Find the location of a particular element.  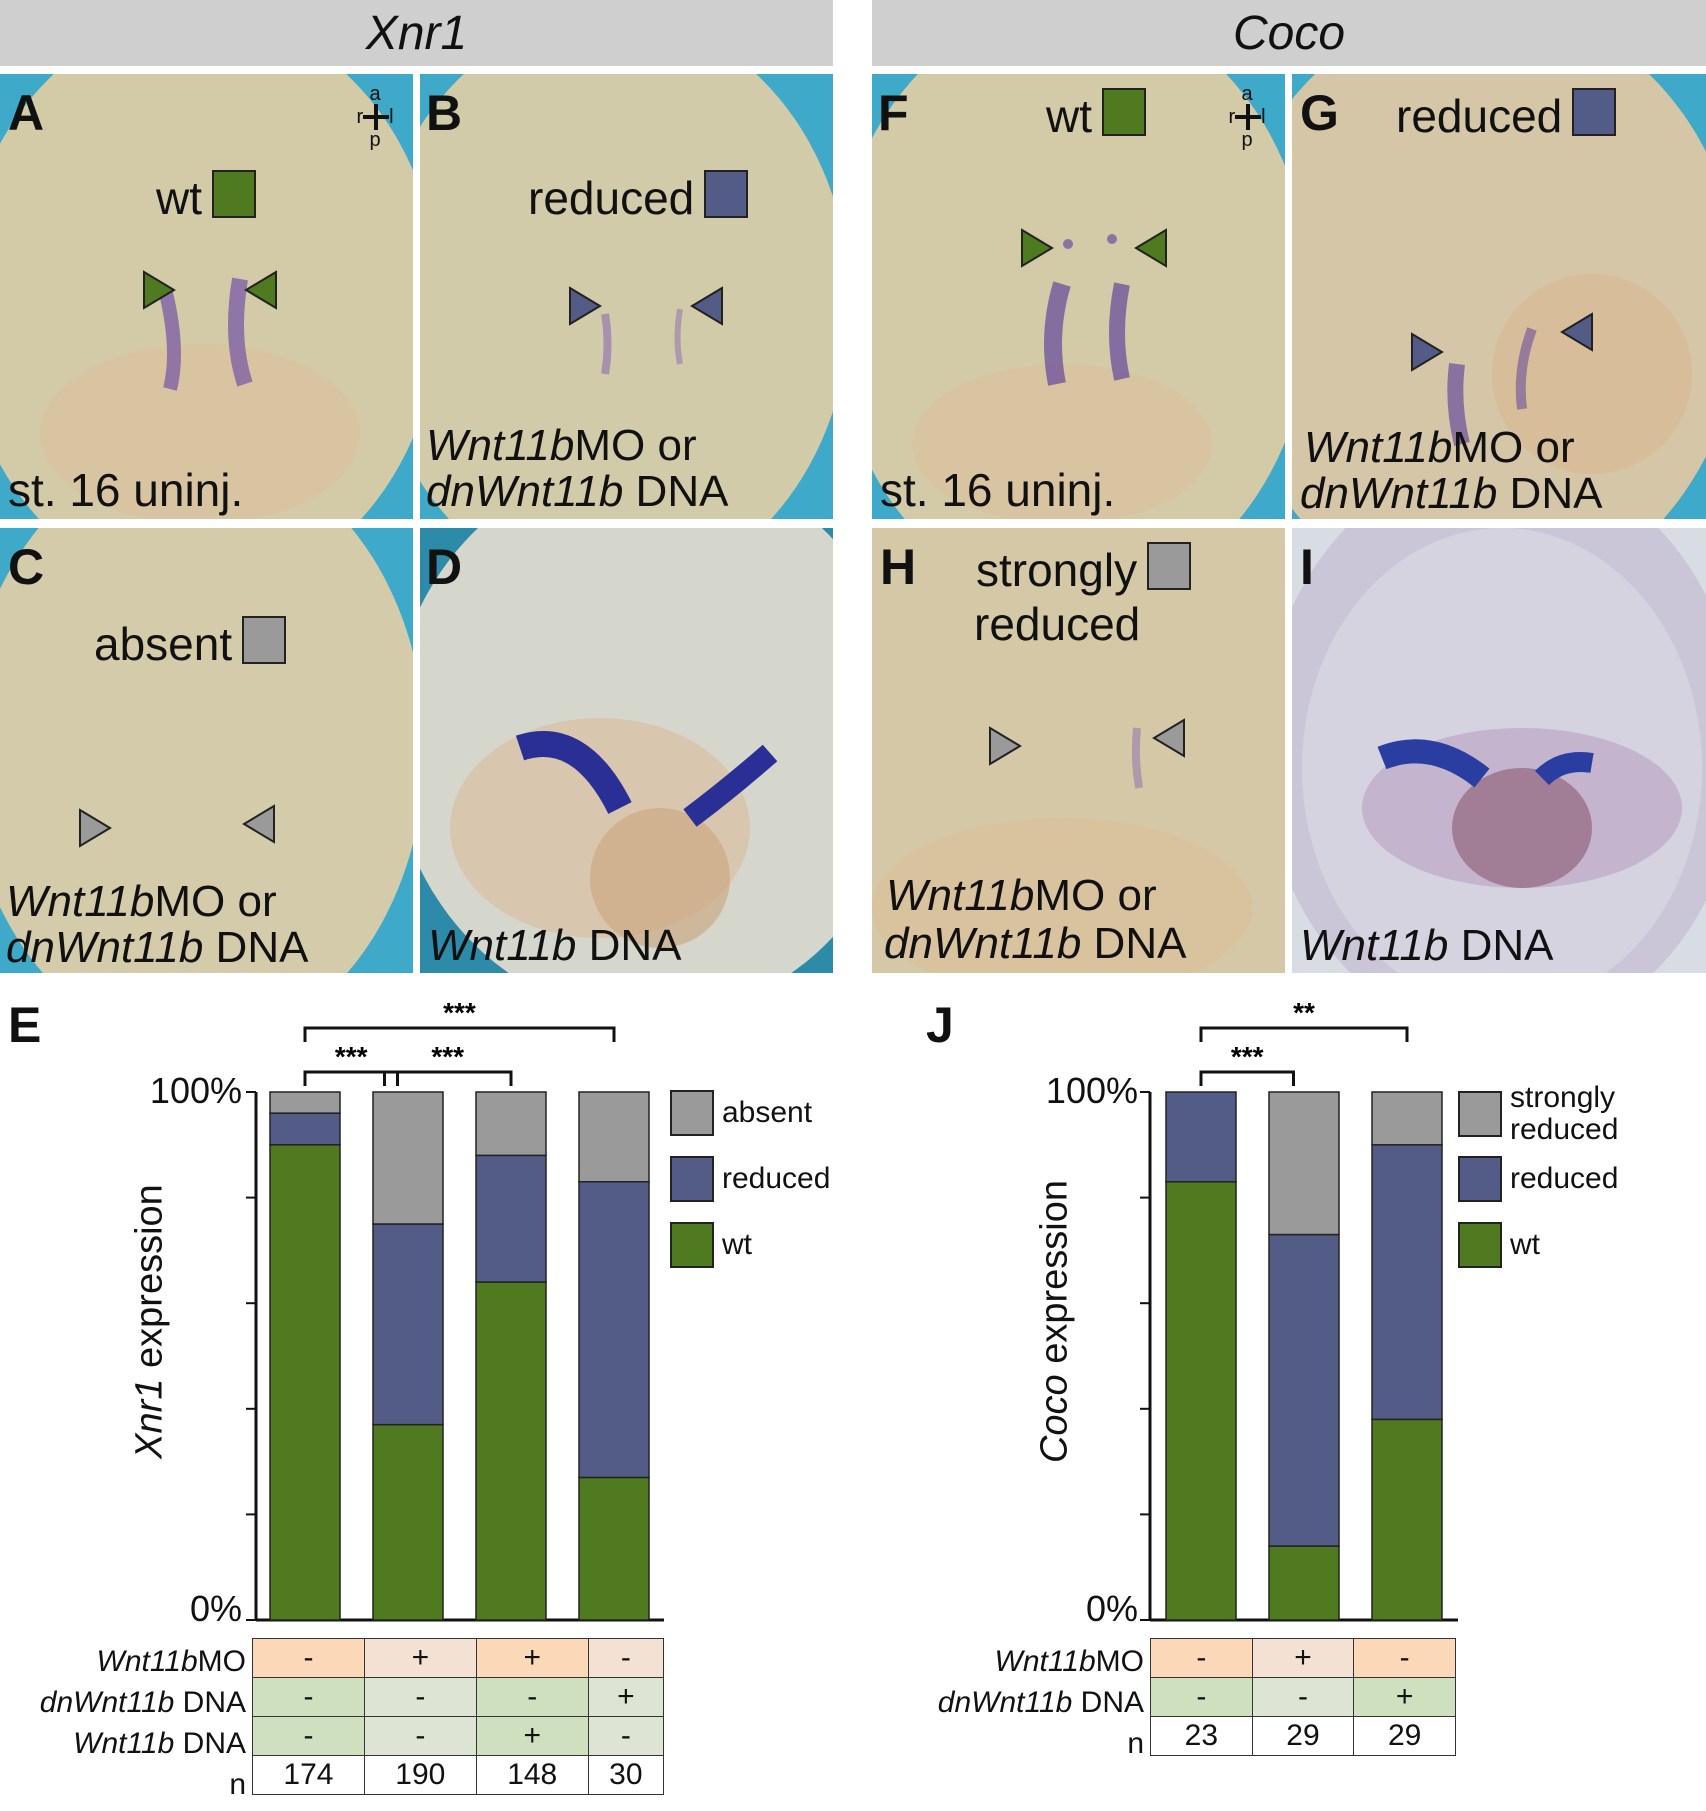

table-cell-n: 30 is located at coordinates (626, 1775).